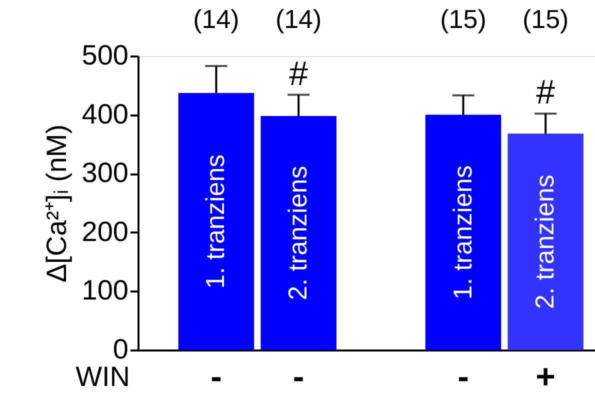  Describe the element at coordinates (105, 55) in the screenshot. I see `y-tick-label: 500` at that location.